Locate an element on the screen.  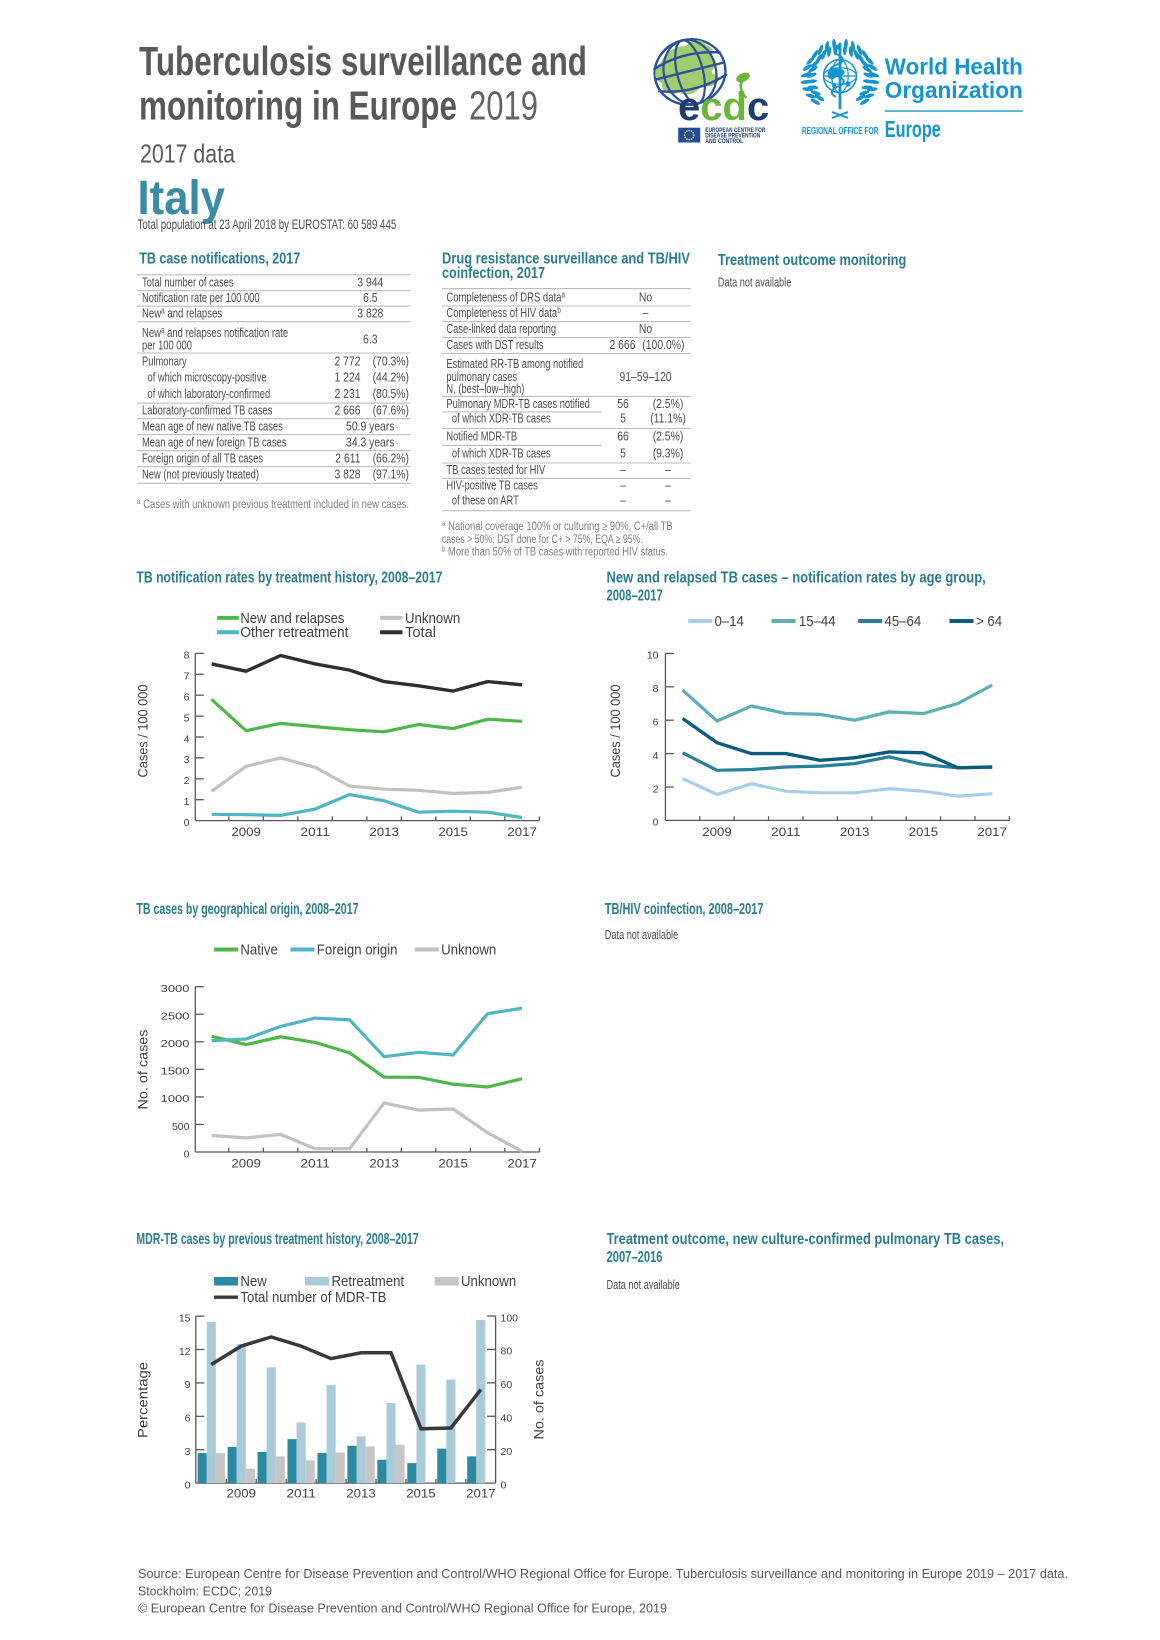
svg-text: Percentage is located at coordinates (142, 1400).